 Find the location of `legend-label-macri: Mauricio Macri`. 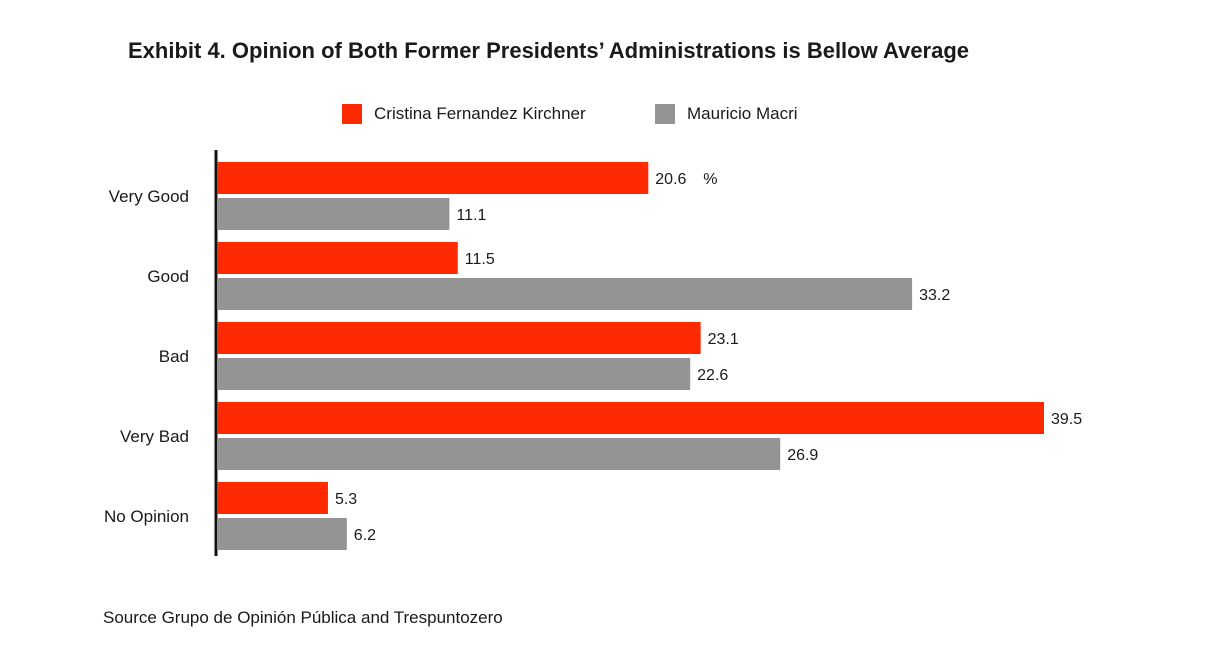

legend-label-macri: Mauricio Macri is located at coordinates (742, 113).